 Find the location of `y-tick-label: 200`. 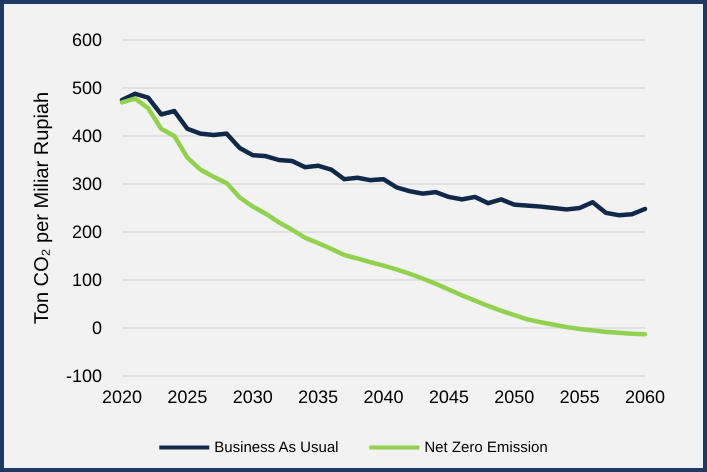

y-tick-label: 200 is located at coordinates (87, 232).